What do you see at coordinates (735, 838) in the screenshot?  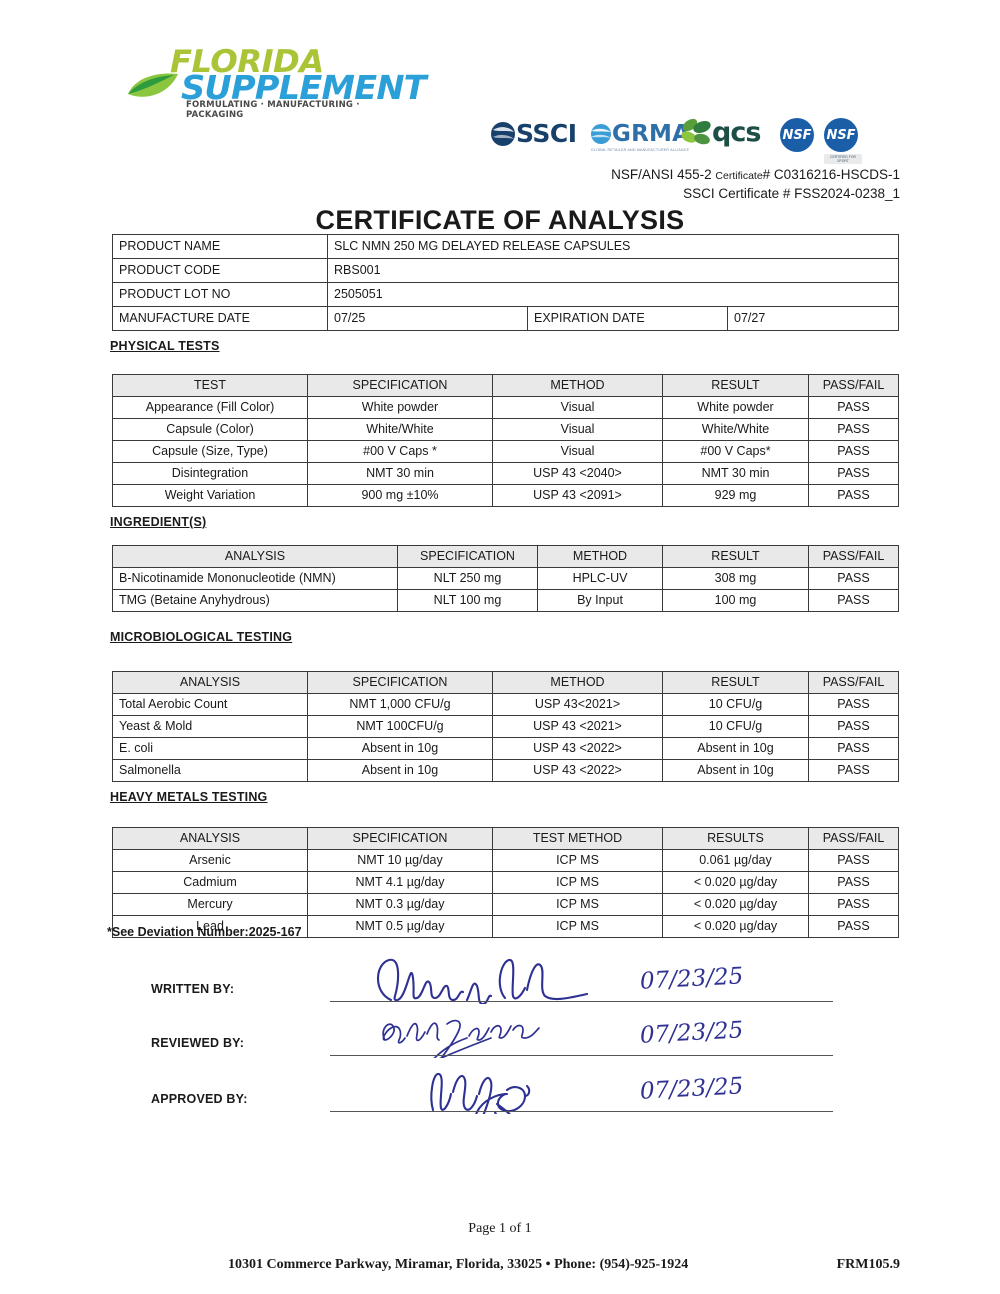 I see `column-header: RESULTS` at bounding box center [735, 838].